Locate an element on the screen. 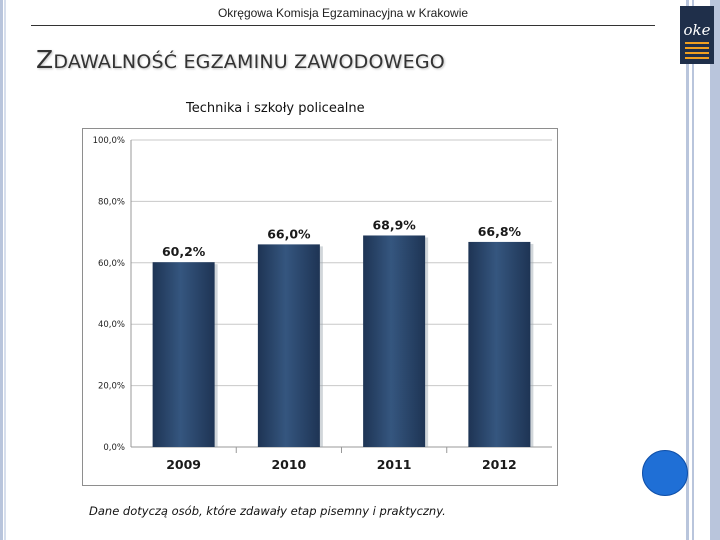 This screenshot has height=540, width=720. y-tick-label: 40,0% is located at coordinates (111, 325).